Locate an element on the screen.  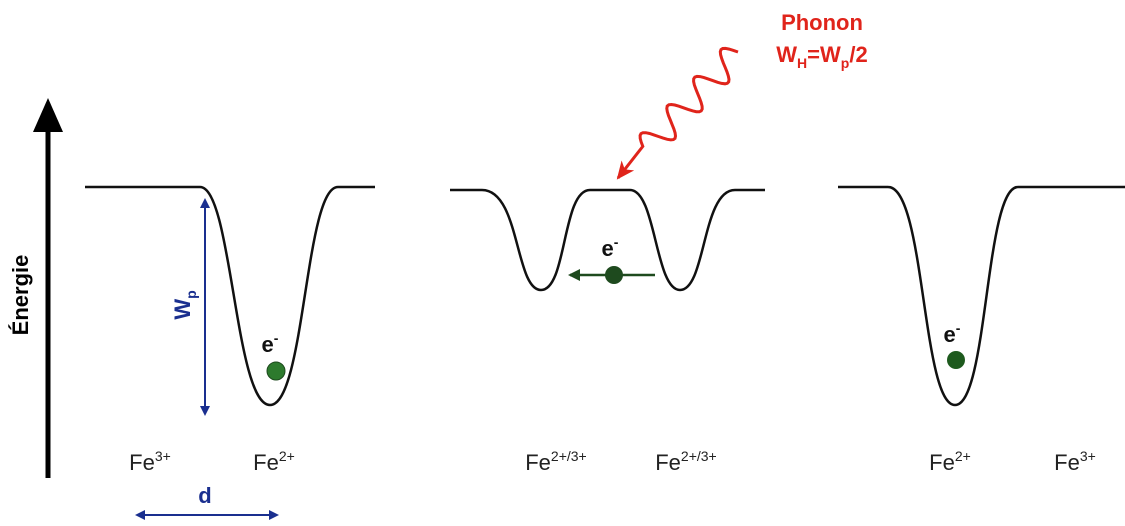
wp-label: Wp is located at coordinates (184, 304).